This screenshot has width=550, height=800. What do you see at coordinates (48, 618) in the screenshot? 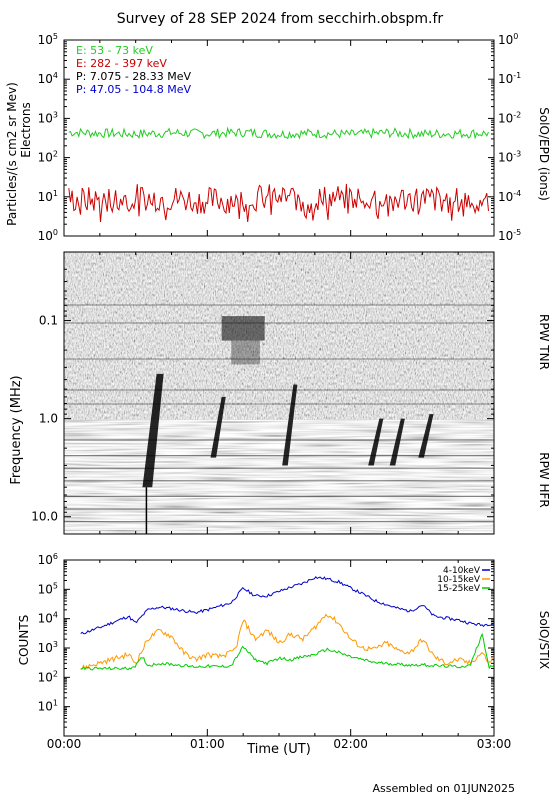
I see `p3-ytick-label: 10⁴` at bounding box center [48, 618].